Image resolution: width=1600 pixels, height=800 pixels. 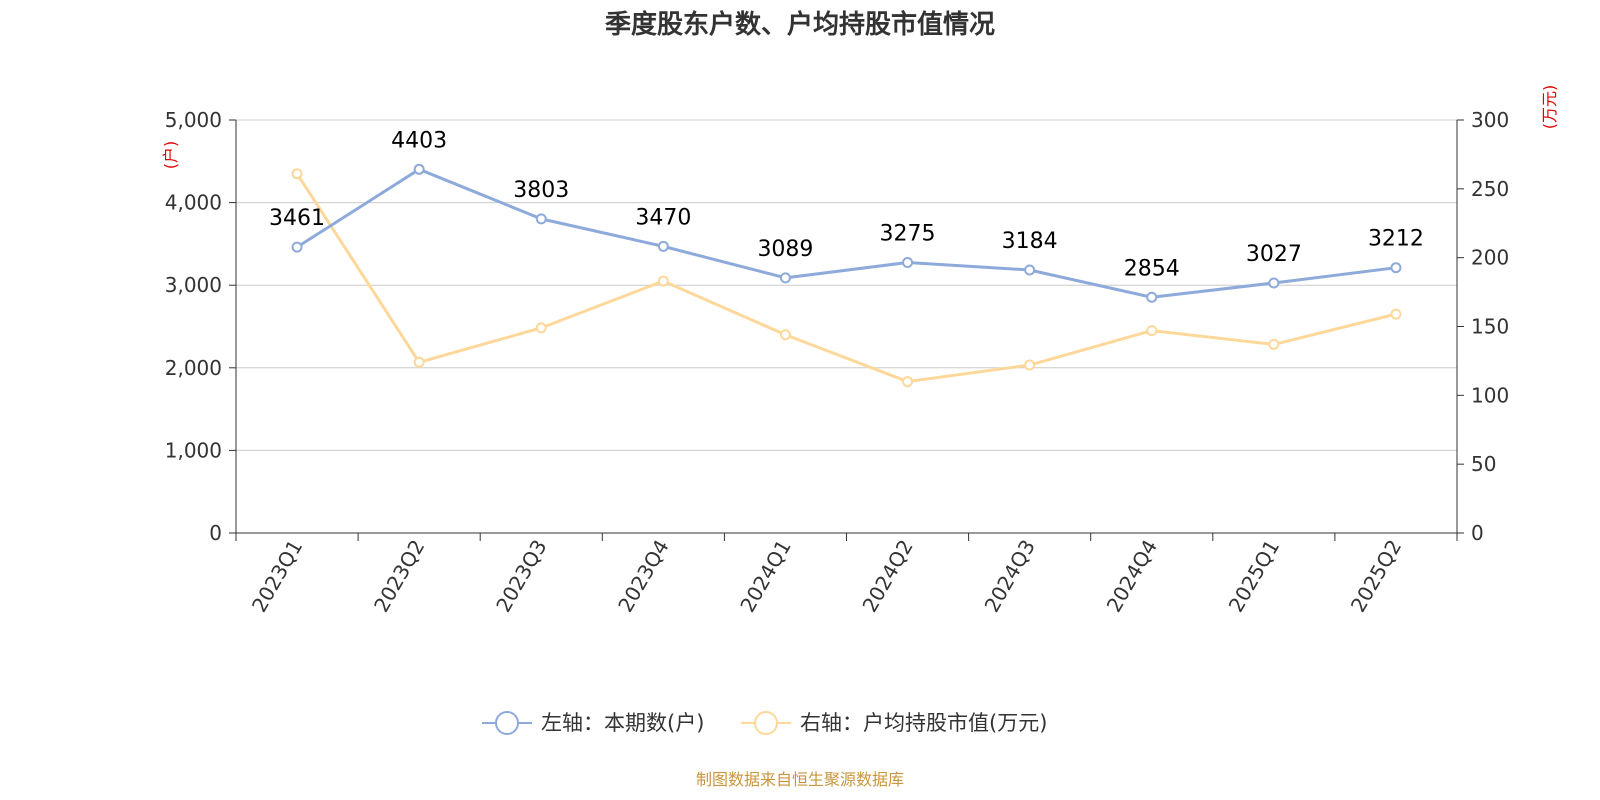 I want to click on source-note: 制图数据来自恒生聚源数据库, so click(x=800, y=779).